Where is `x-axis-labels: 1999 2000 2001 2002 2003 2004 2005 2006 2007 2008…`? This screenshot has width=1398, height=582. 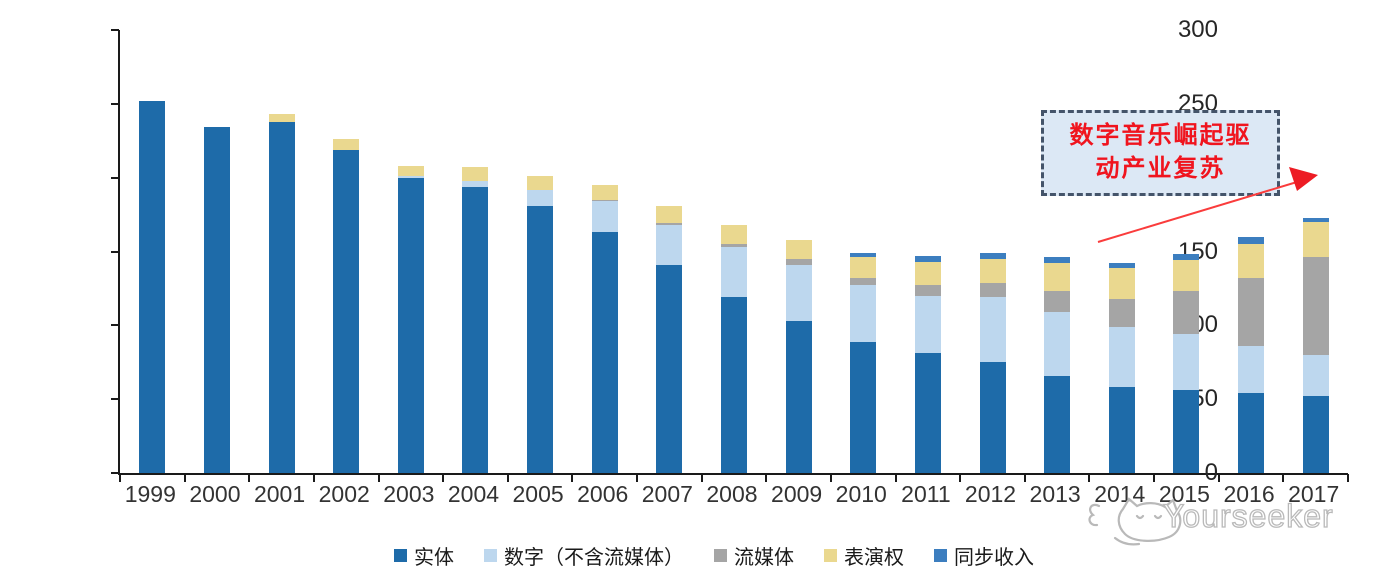 x-axis-labels: 1999 2000 2001 2002 2003 2004 2005 2006 2007 2008… is located at coordinates (732, 495).